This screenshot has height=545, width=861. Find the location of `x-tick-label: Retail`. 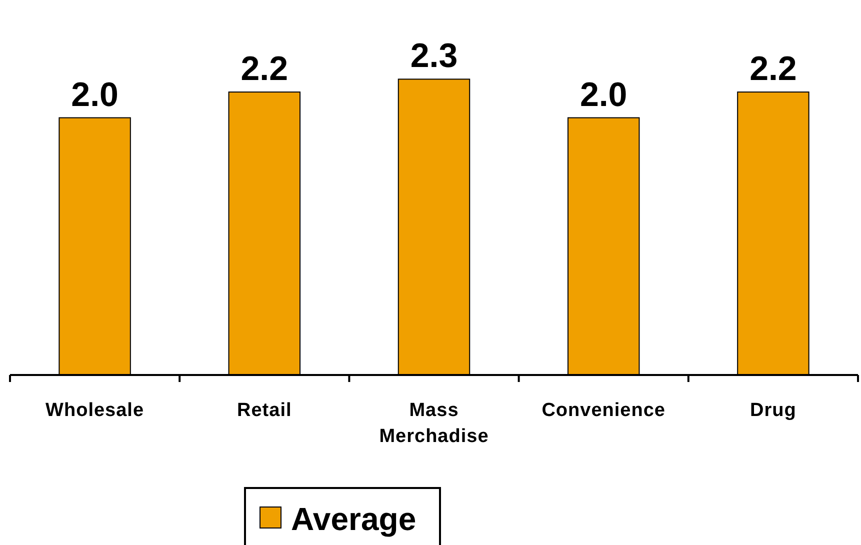

x-tick-label: Retail is located at coordinates (264, 410).